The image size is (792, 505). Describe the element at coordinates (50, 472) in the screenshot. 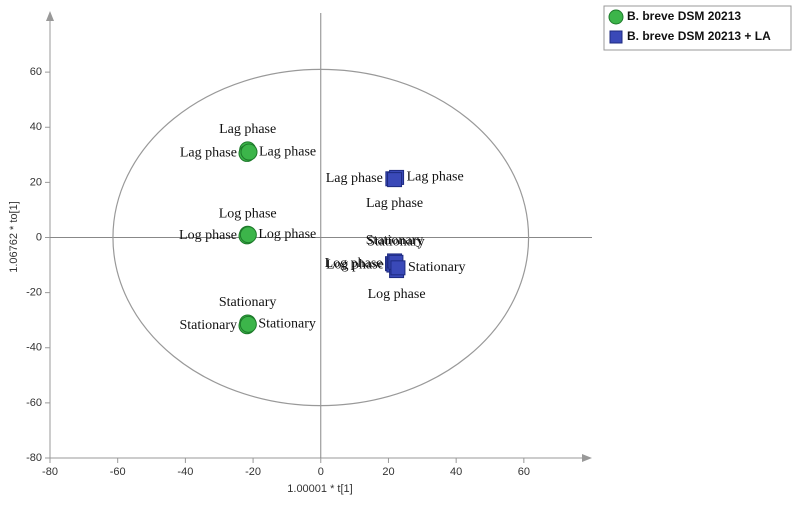

I see `x-tick-label: -80` at that location.